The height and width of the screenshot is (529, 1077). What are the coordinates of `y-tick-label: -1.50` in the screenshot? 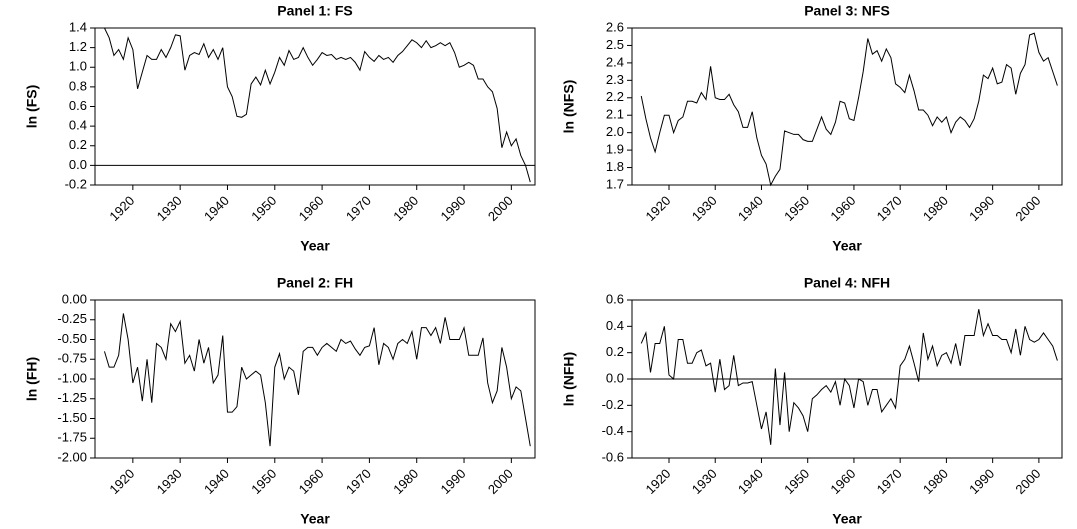 It's located at (72, 417).